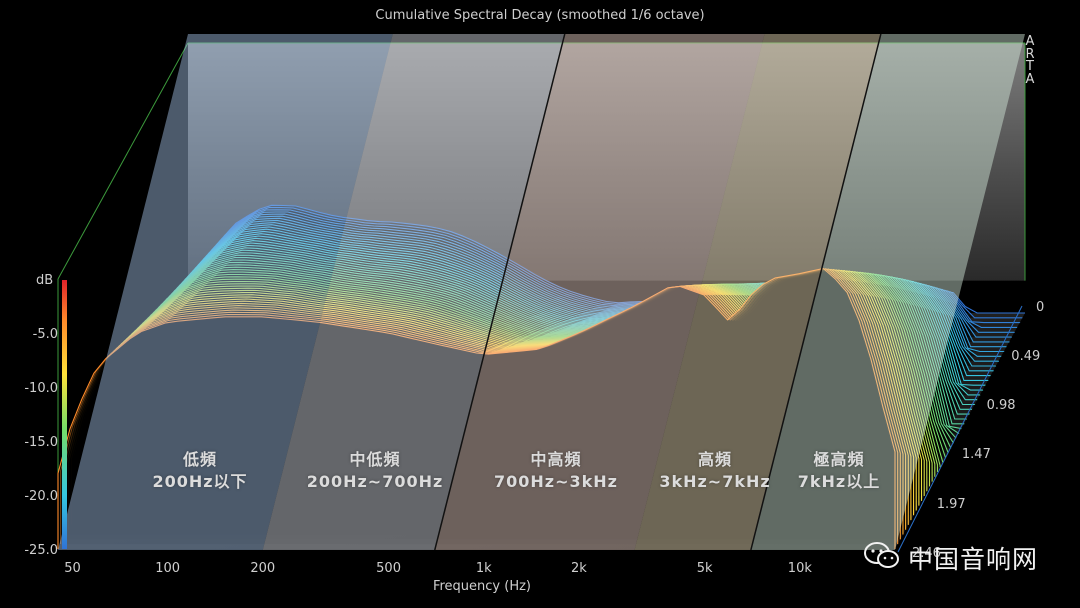 The height and width of the screenshot is (608, 1080). I want to click on x-tick-label: 5k, so click(705, 568).